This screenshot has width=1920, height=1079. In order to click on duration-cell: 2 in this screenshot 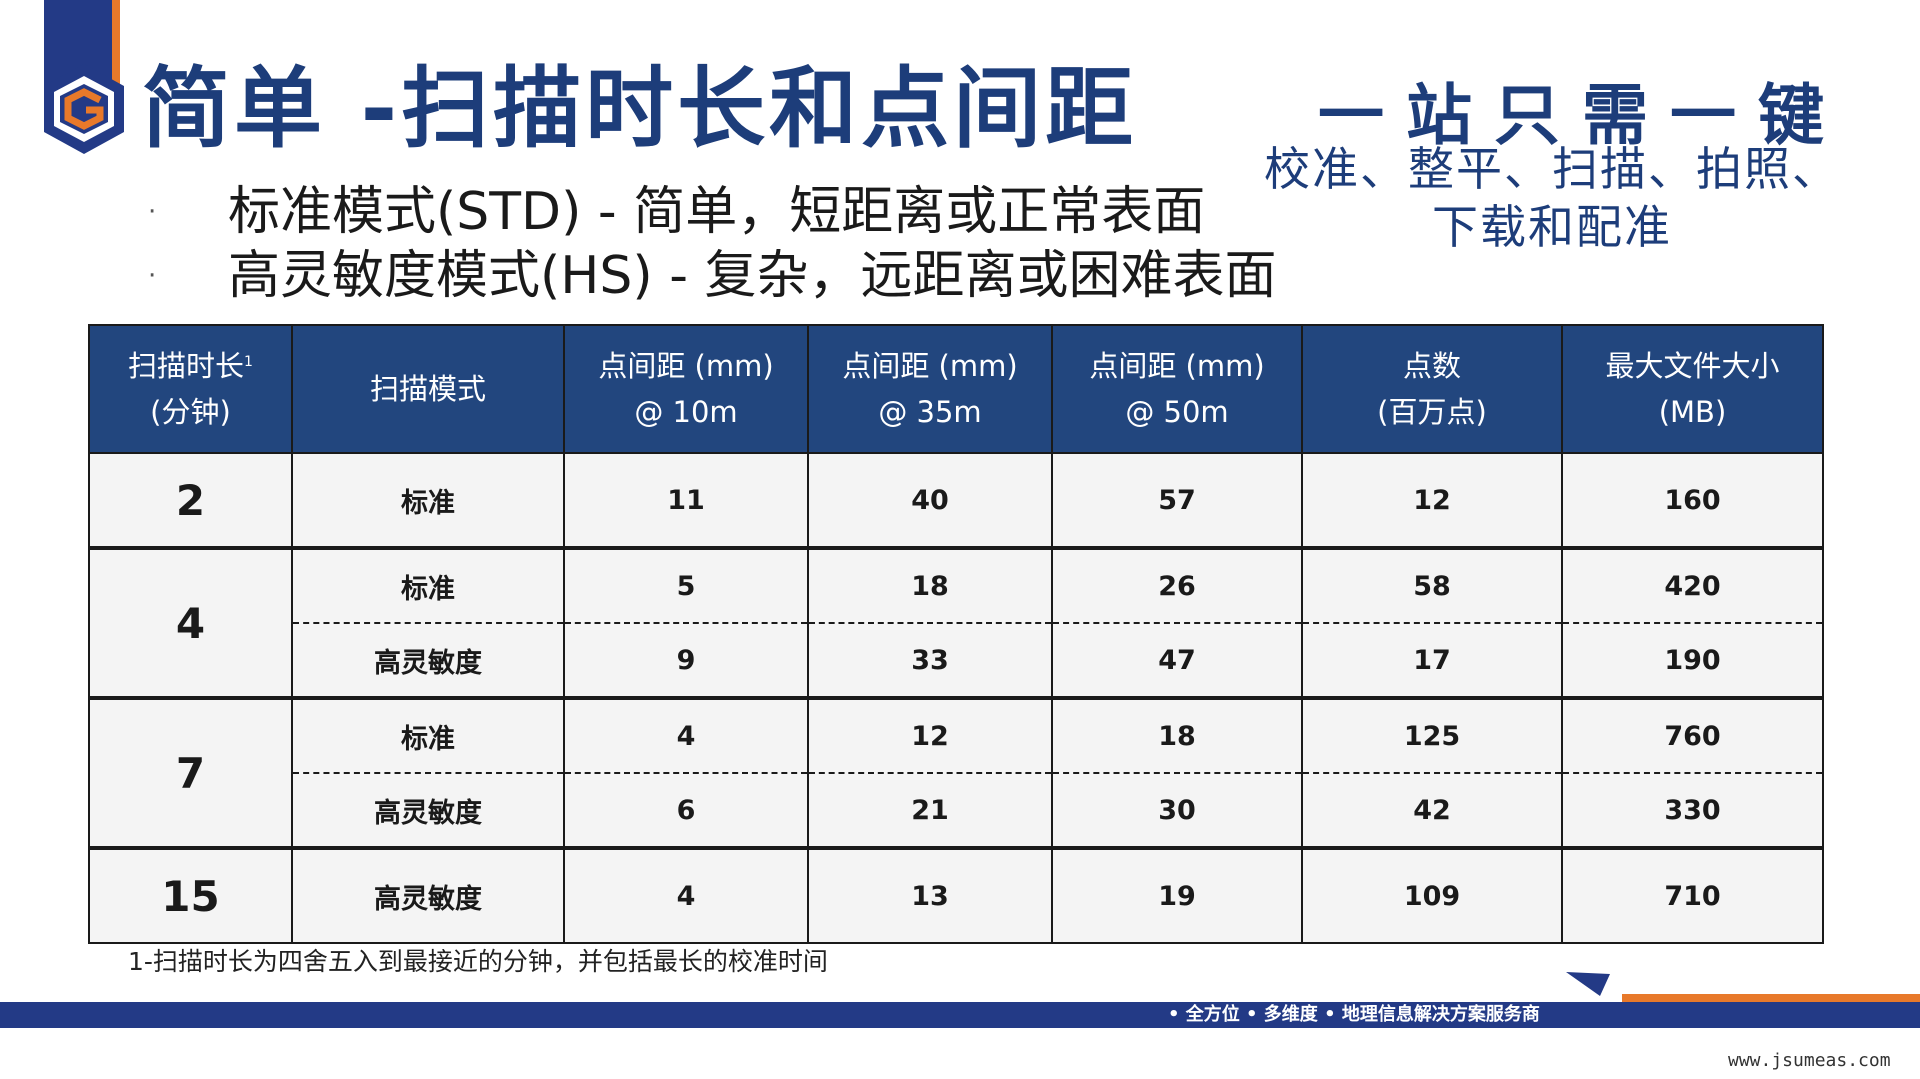, I will do `click(190, 501)`.